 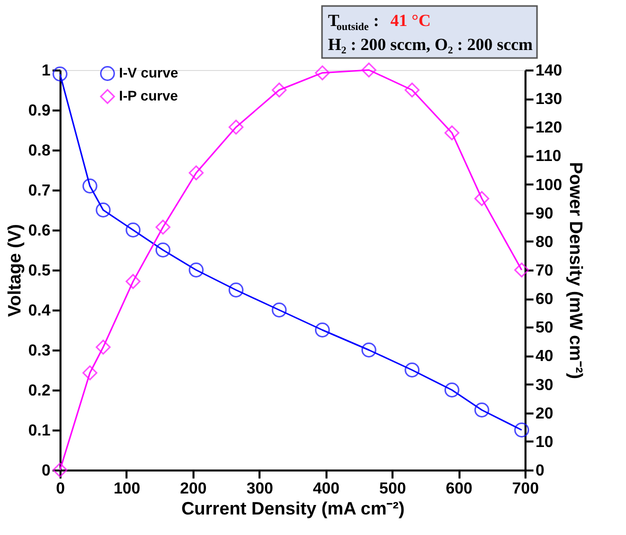 I want to click on y-tick-label: 0.2, so click(x=39, y=391).